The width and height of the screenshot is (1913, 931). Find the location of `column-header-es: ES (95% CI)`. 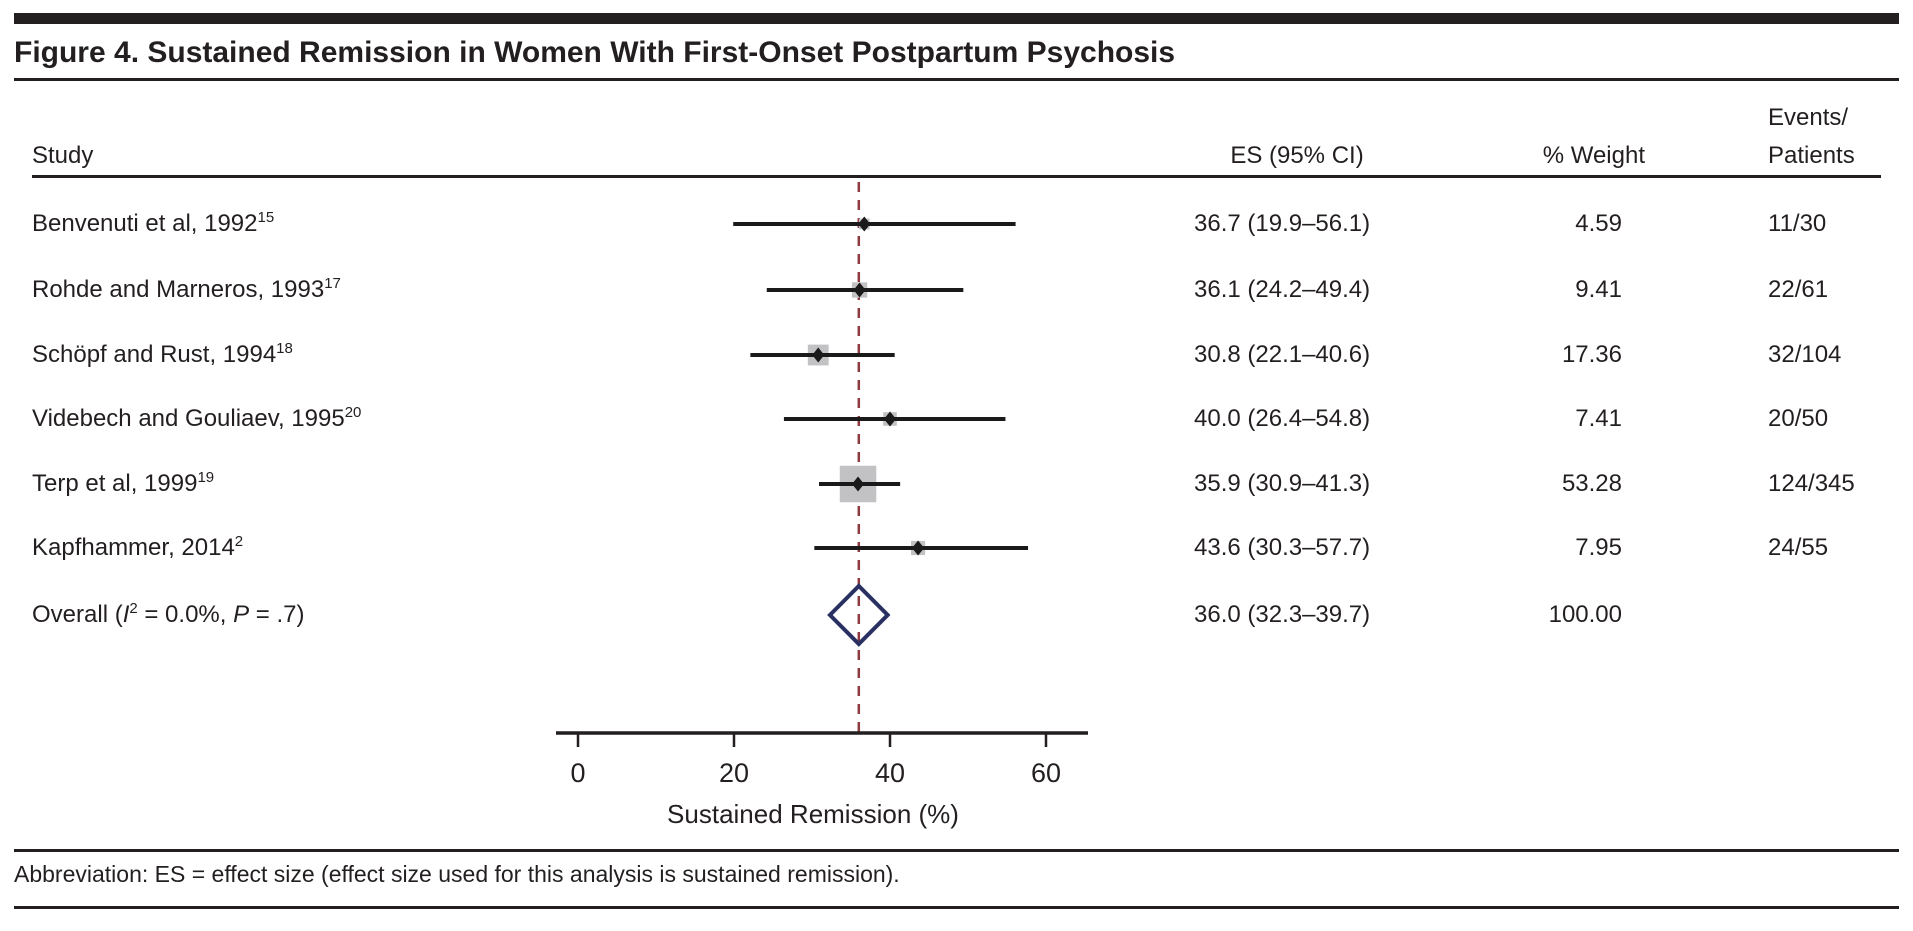

column-header-es: ES (95% CI) is located at coordinates (1297, 155).